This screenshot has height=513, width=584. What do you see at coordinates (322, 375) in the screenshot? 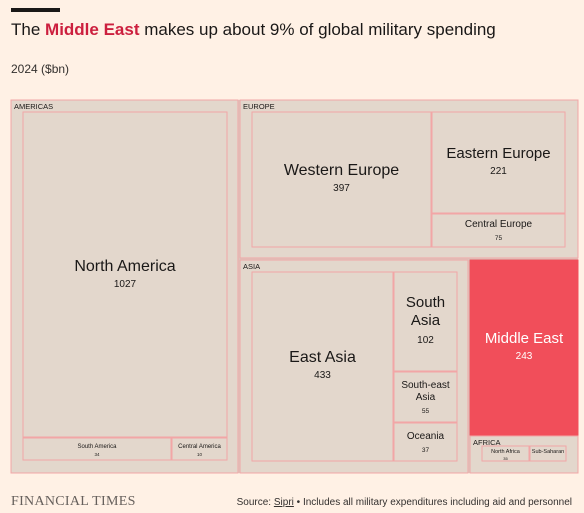
I see `tile-value-east-asia: 433` at bounding box center [322, 375].